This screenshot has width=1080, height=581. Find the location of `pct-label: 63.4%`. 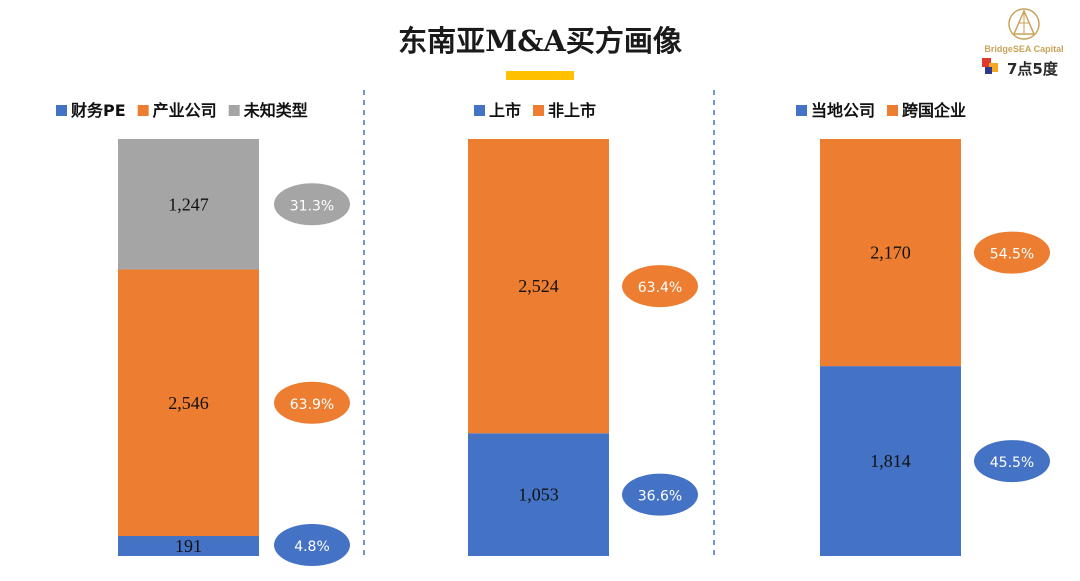

pct-label: 63.4% is located at coordinates (660, 288).